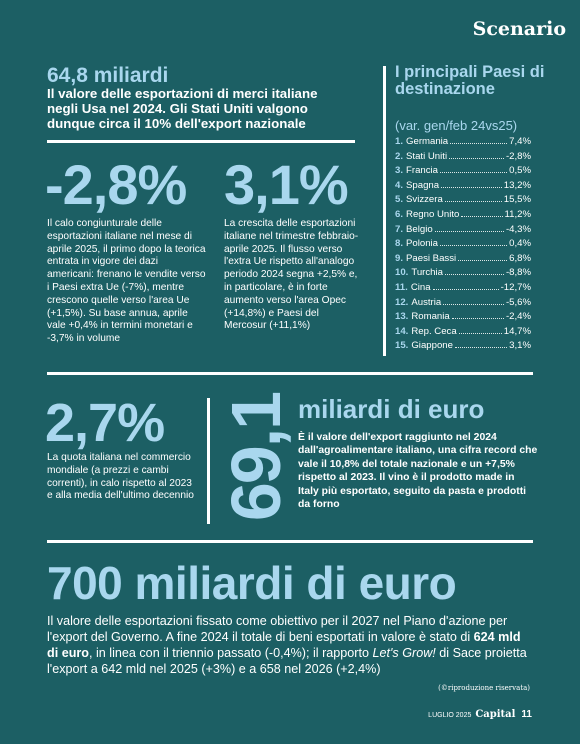  Describe the element at coordinates (518, 156) in the screenshot. I see `ranking-item-change: -2,8%` at that location.